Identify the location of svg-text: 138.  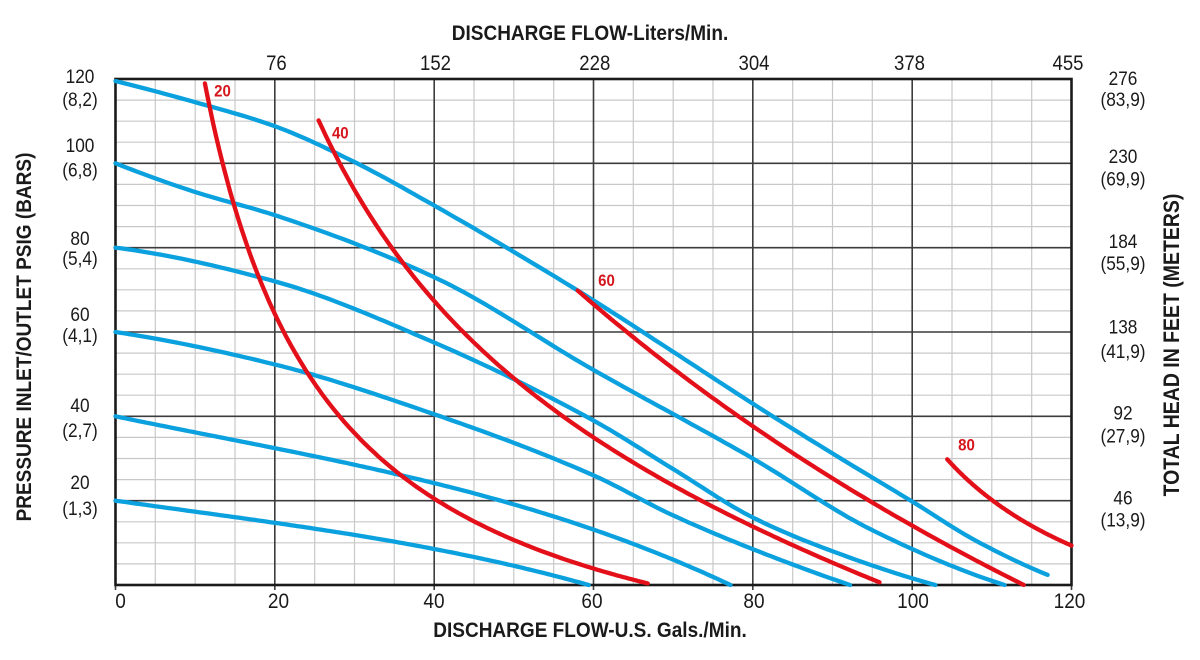
(1123, 326).